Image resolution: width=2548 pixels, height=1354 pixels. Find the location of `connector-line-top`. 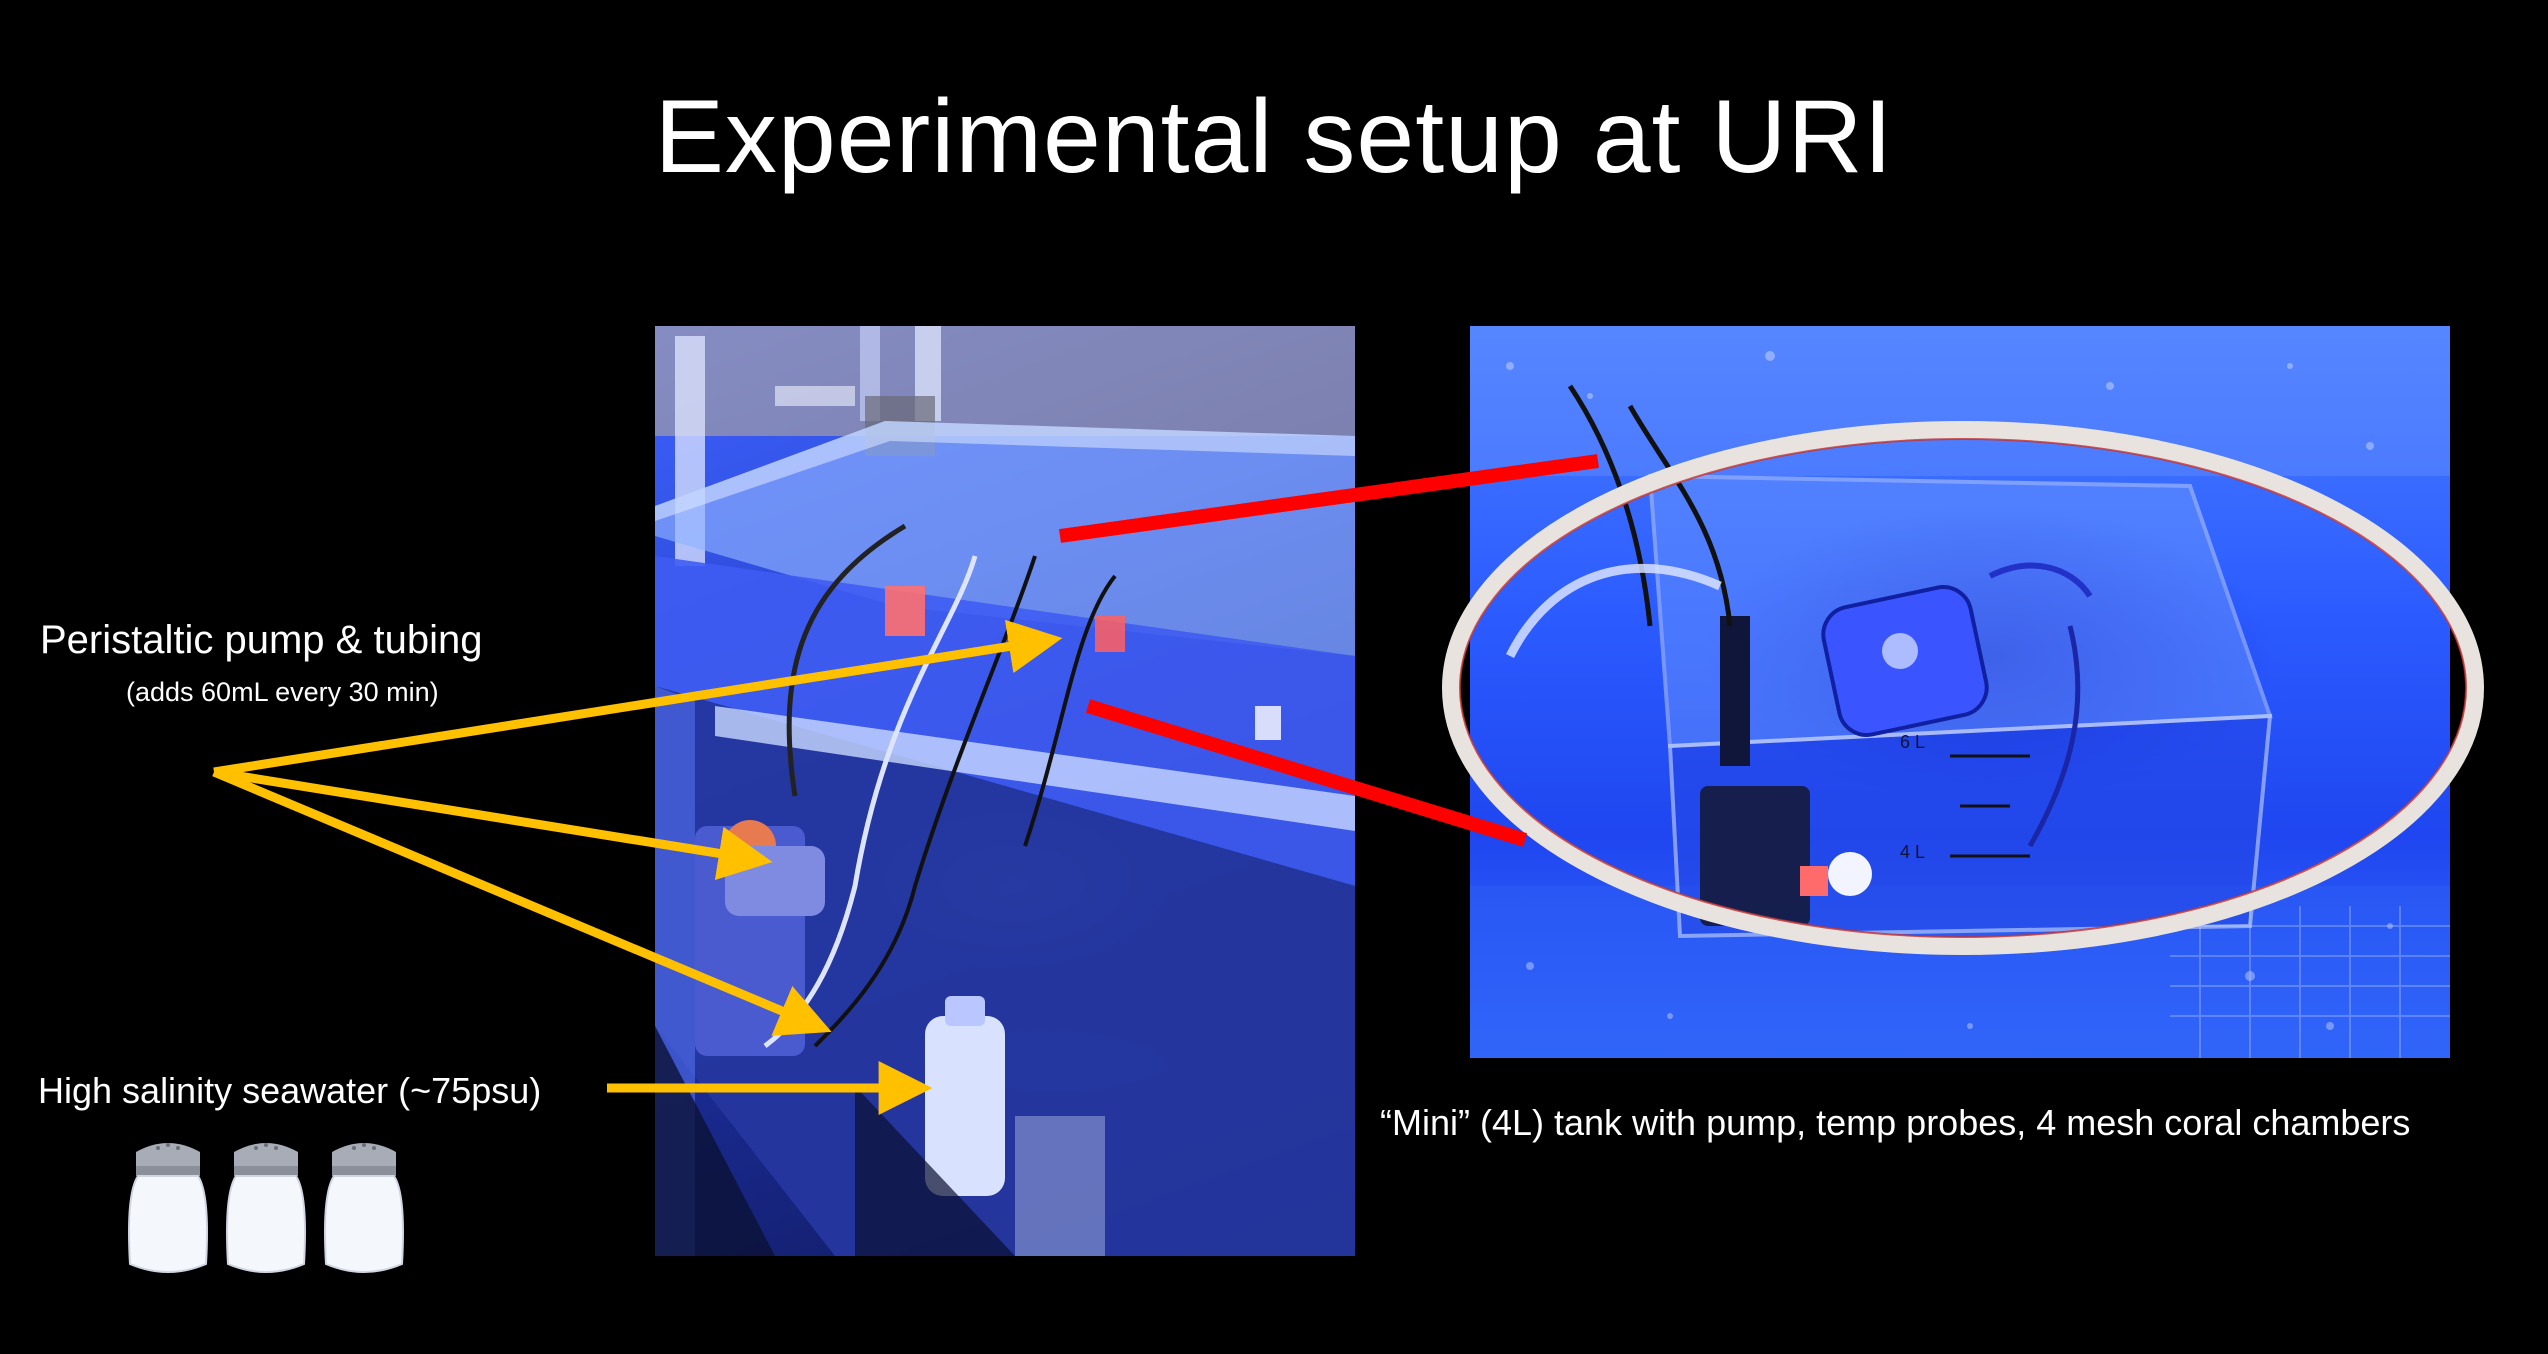

connector-line-top is located at coordinates (1329, 498).